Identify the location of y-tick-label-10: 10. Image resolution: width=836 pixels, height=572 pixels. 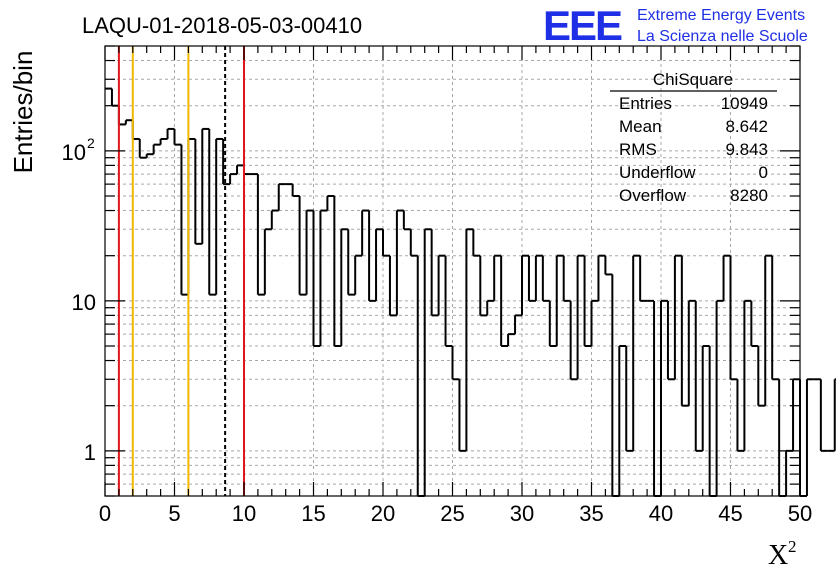
(84, 302).